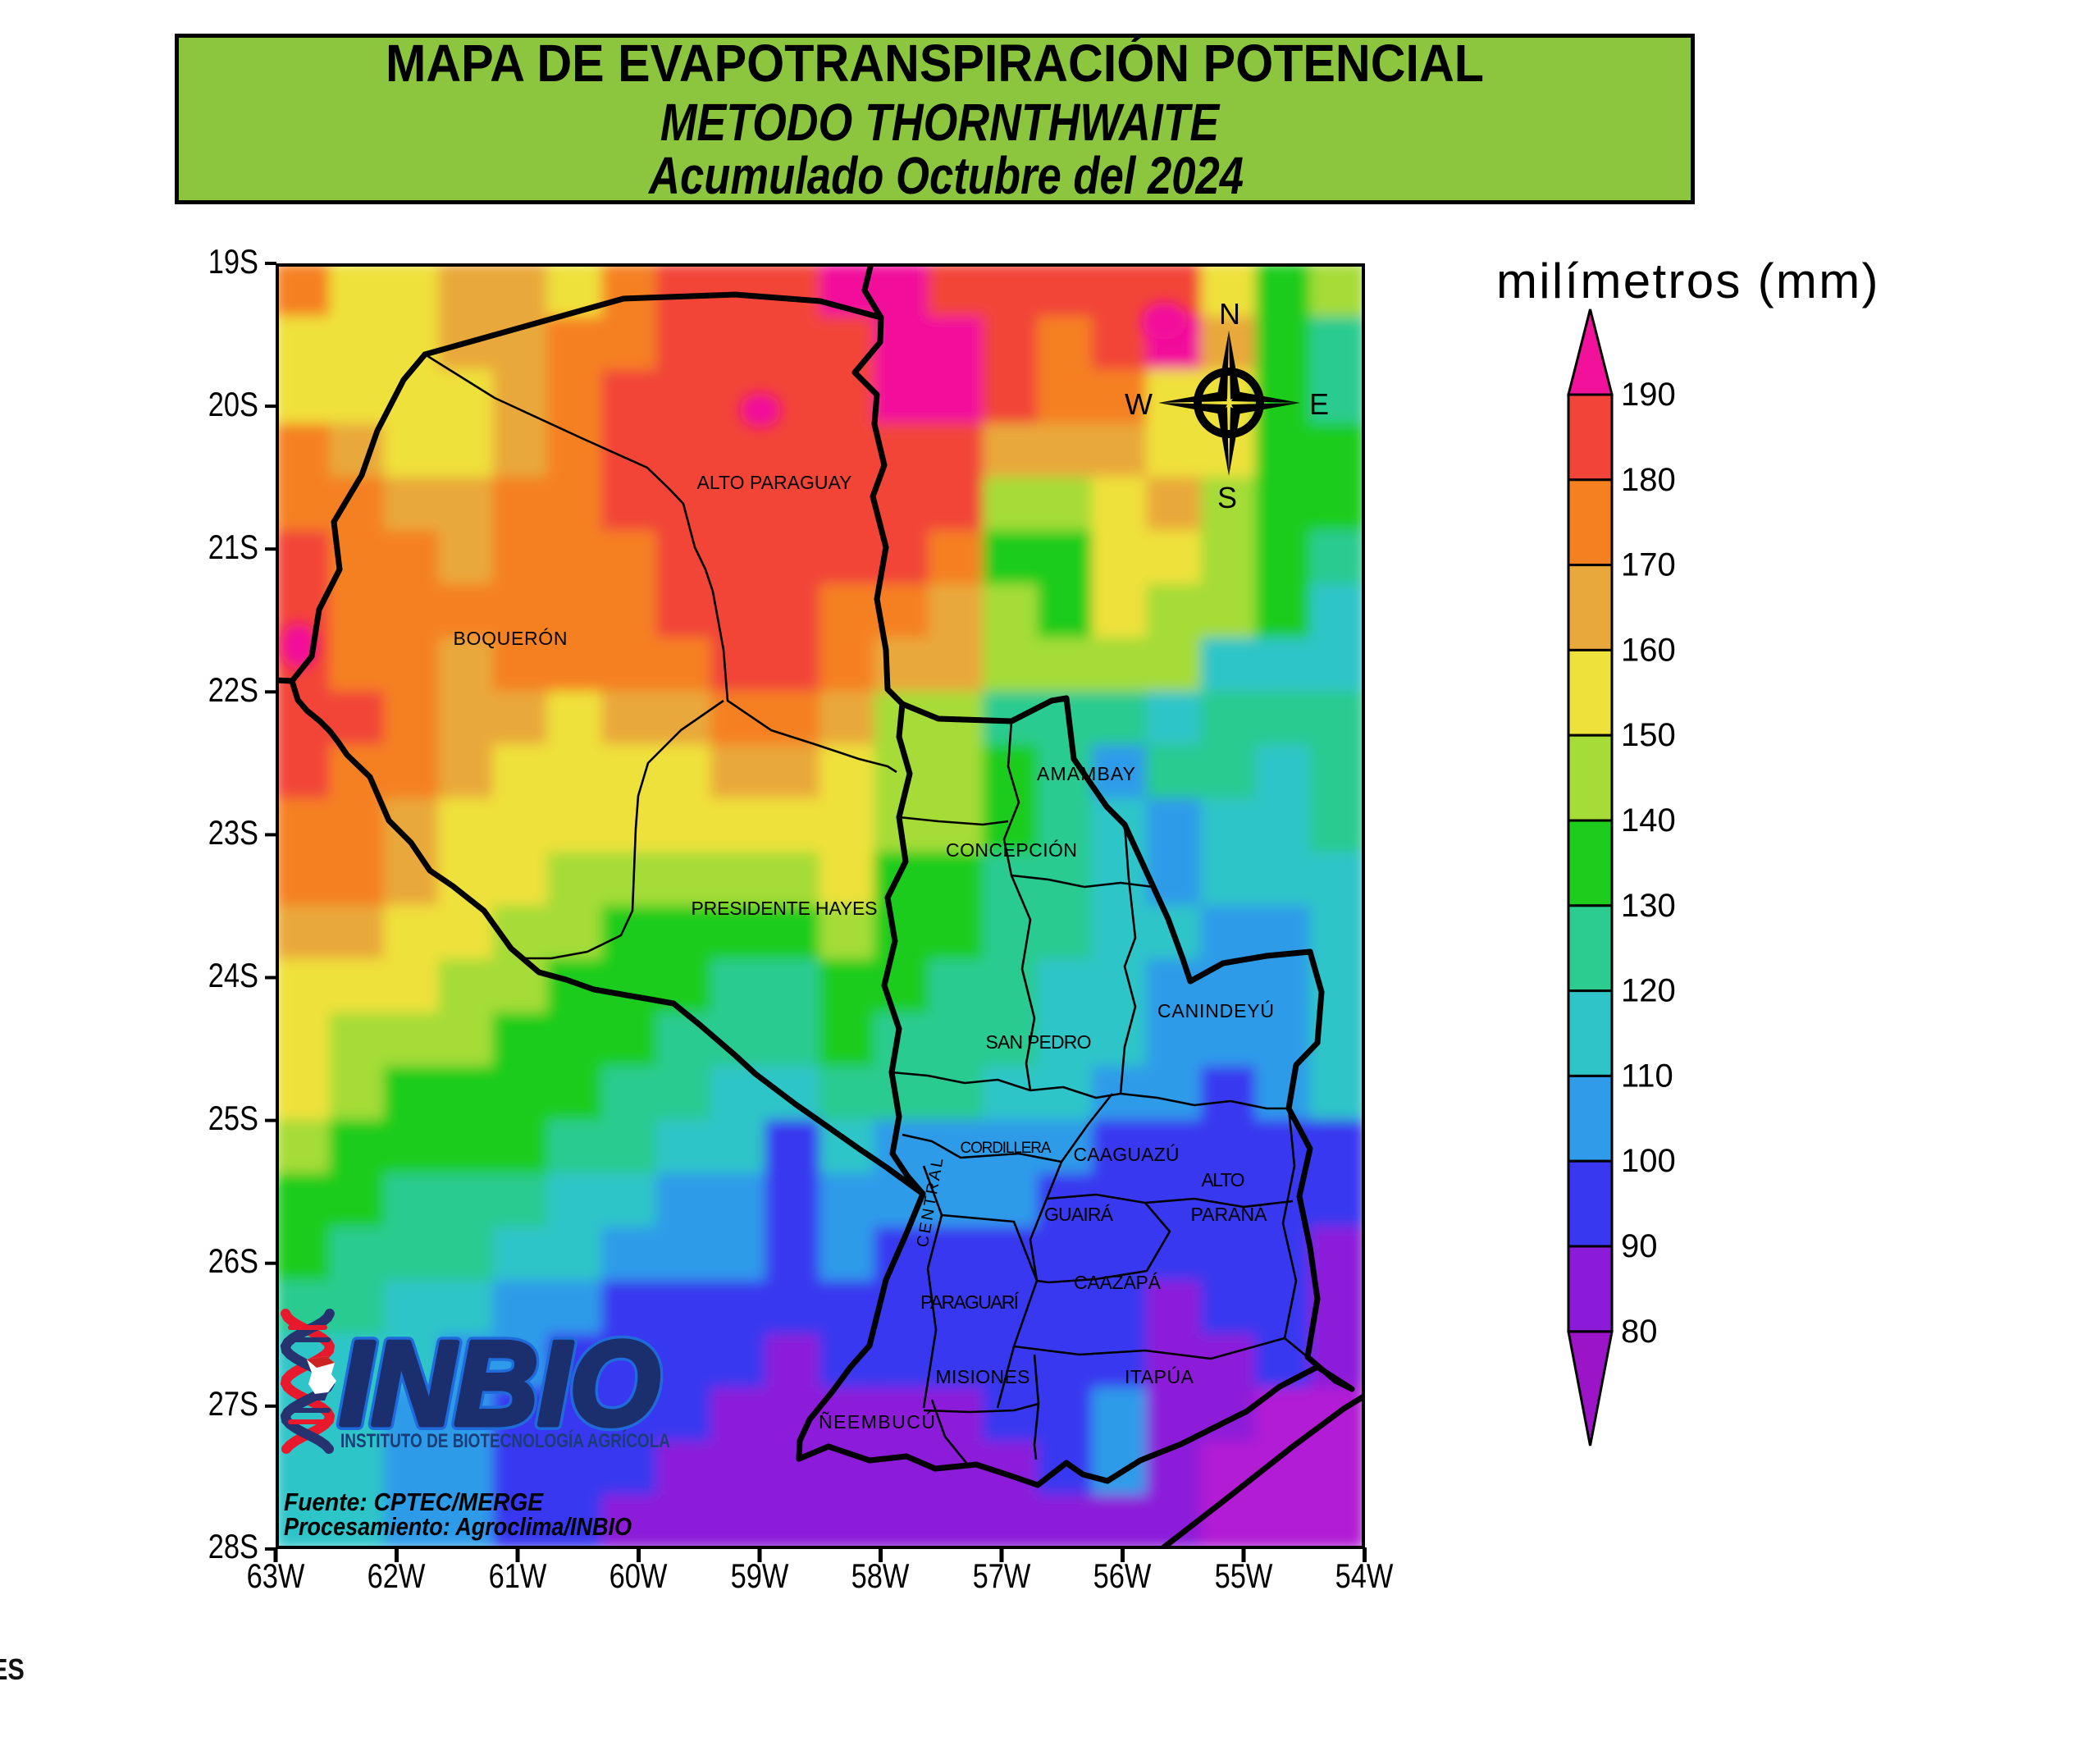 The image size is (2100, 1764). Describe the element at coordinates (1007, 1148) in the screenshot. I see `svg-text: CORDILLERA` at that location.